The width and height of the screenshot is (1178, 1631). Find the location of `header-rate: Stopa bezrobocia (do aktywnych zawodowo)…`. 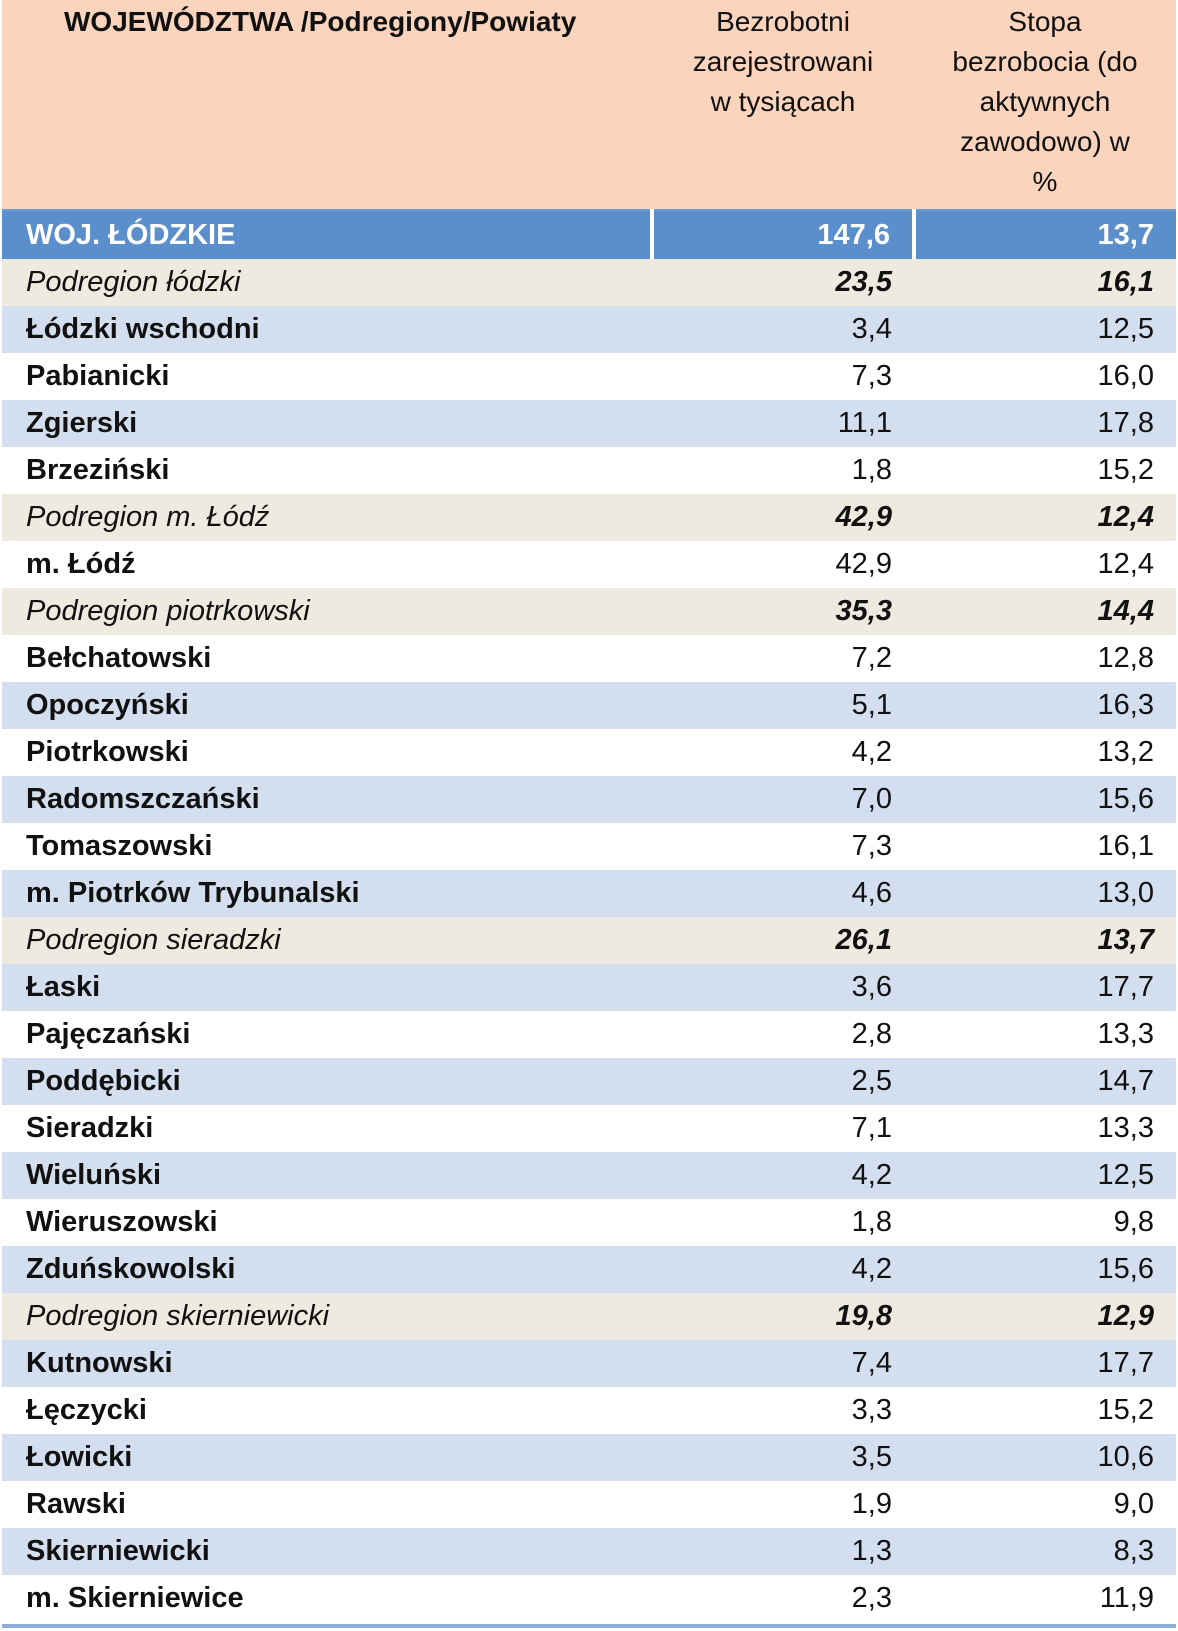

header-rate: Stopa bezrobocia (do aktywnych zawodowo)… is located at coordinates (1045, 105).